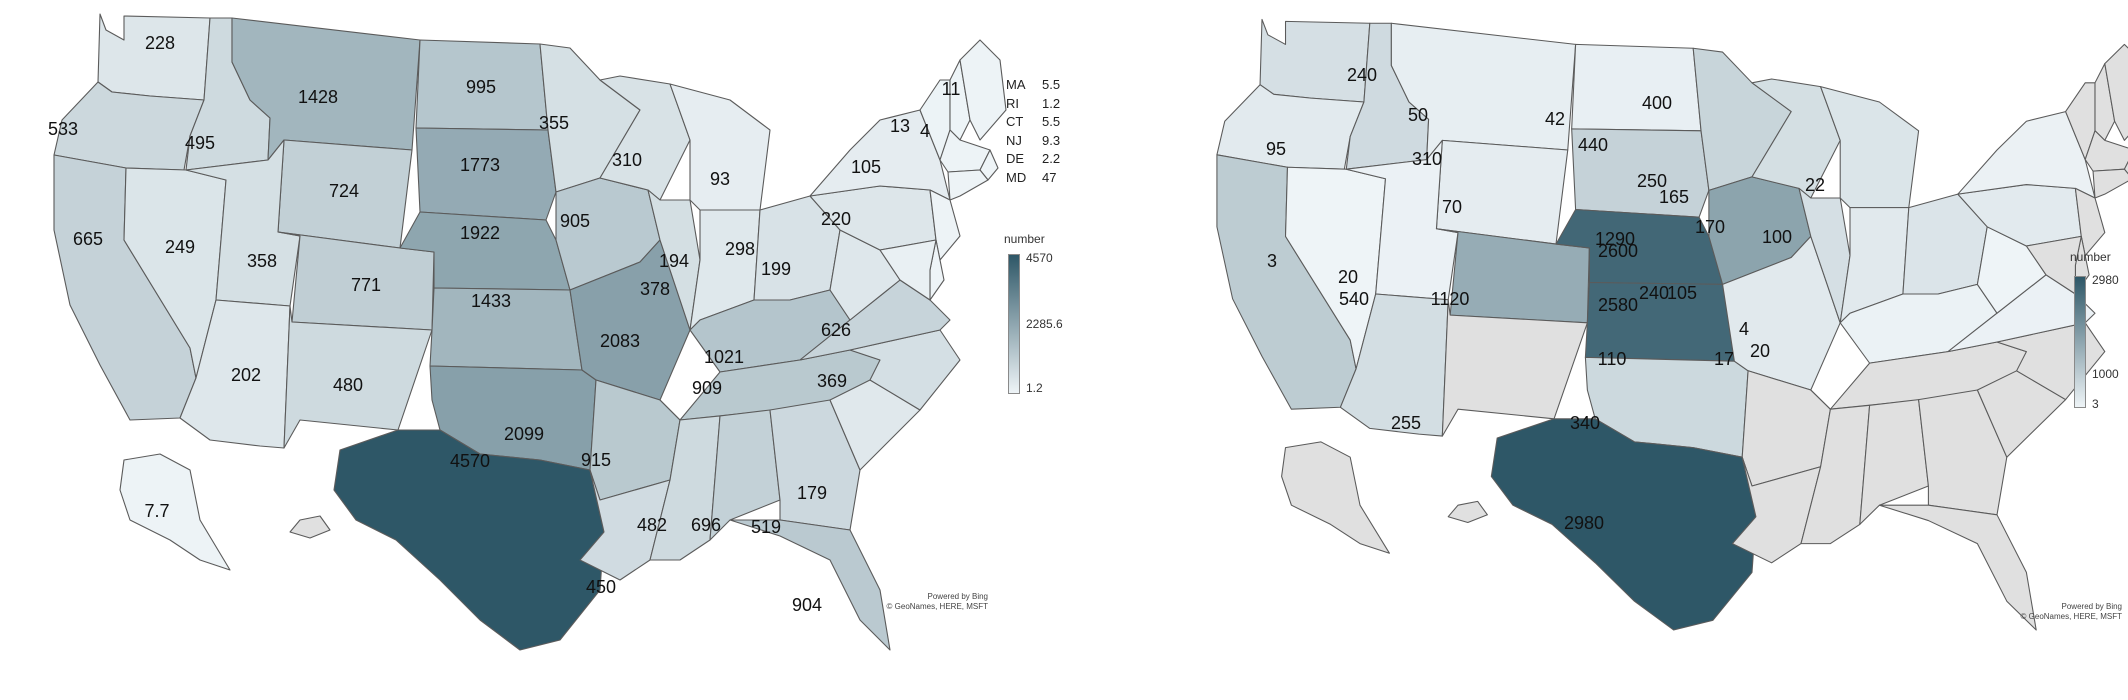 This screenshot has height=700, width=2128. What do you see at coordinates (1710, 227) in the screenshot?
I see `state-label-oh: 170` at bounding box center [1710, 227].